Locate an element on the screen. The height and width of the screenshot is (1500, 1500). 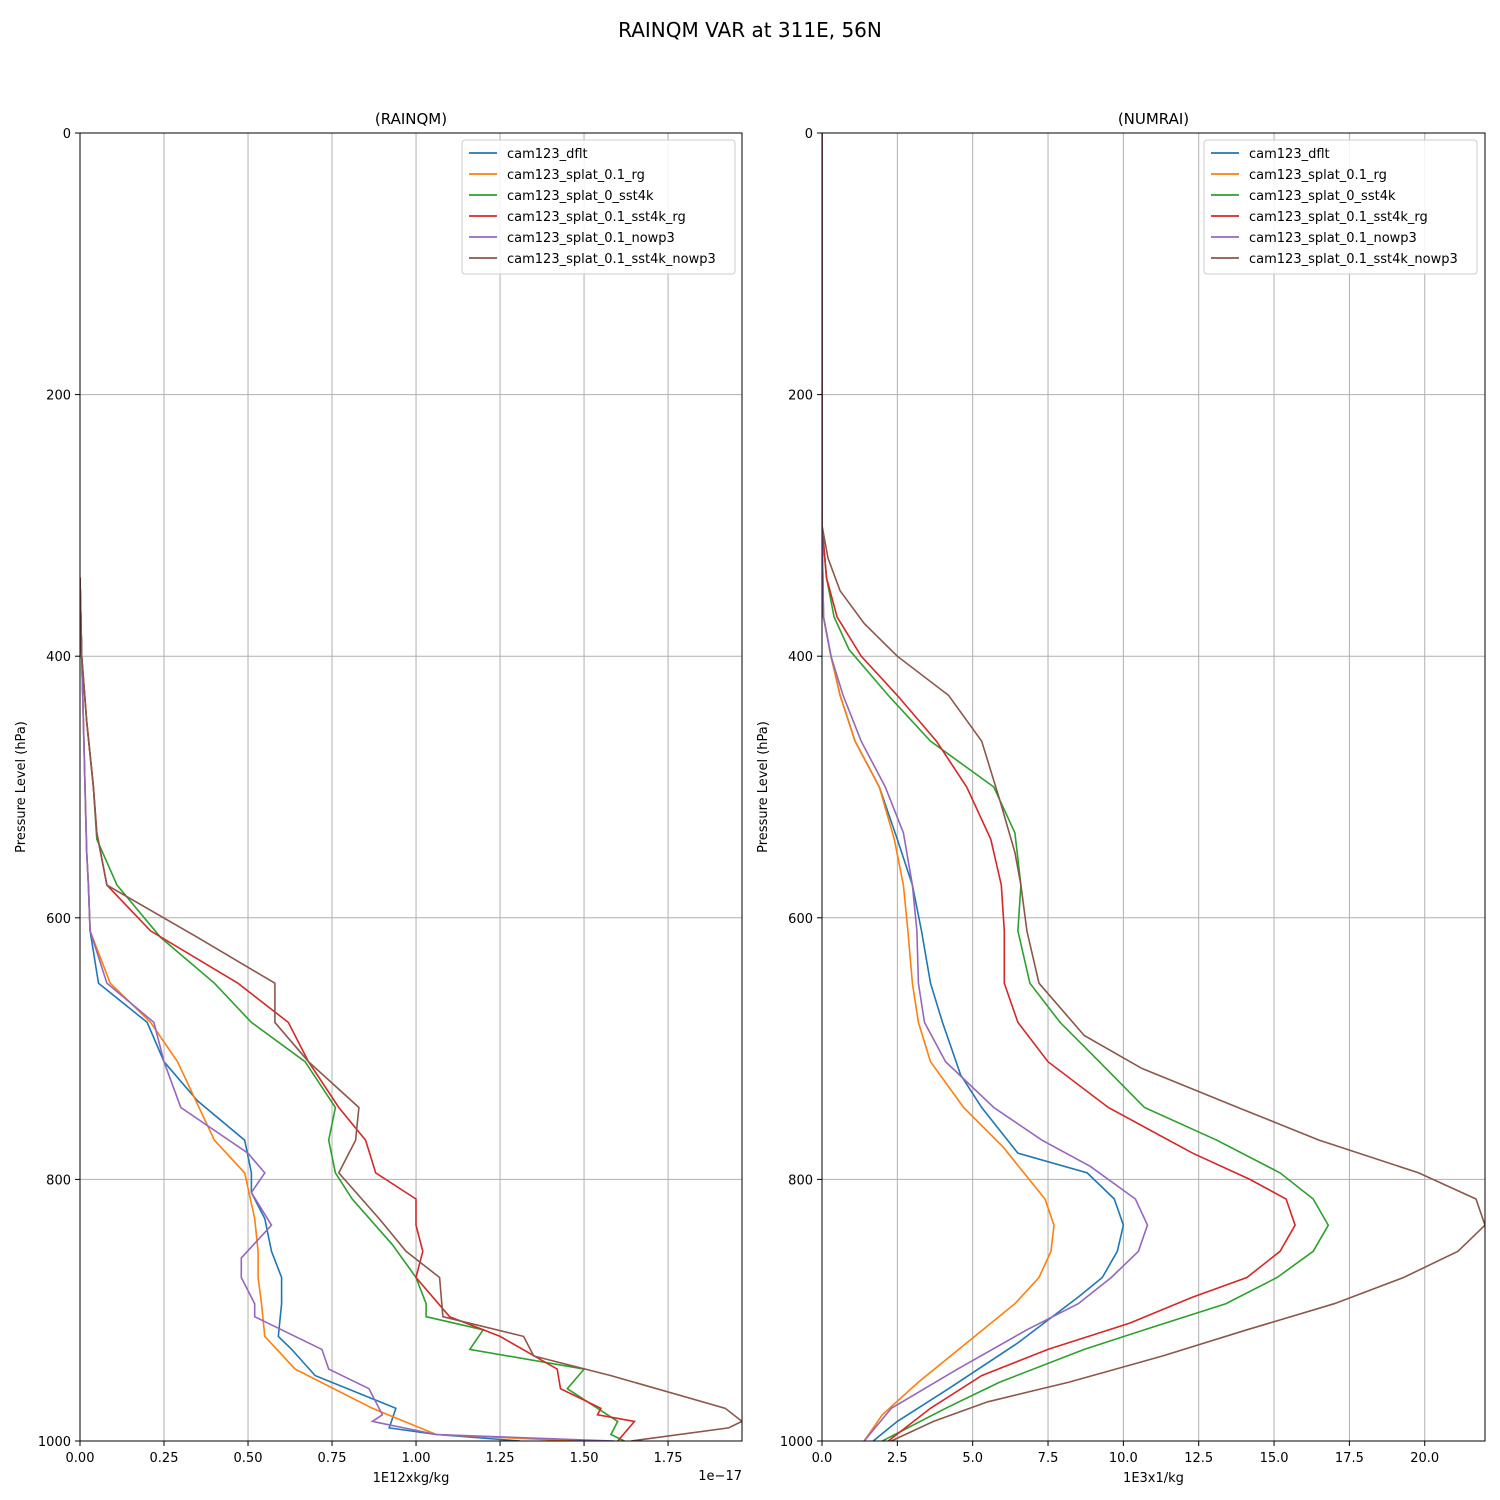
x-tick-label: 0.75 is located at coordinates (332, 1458).